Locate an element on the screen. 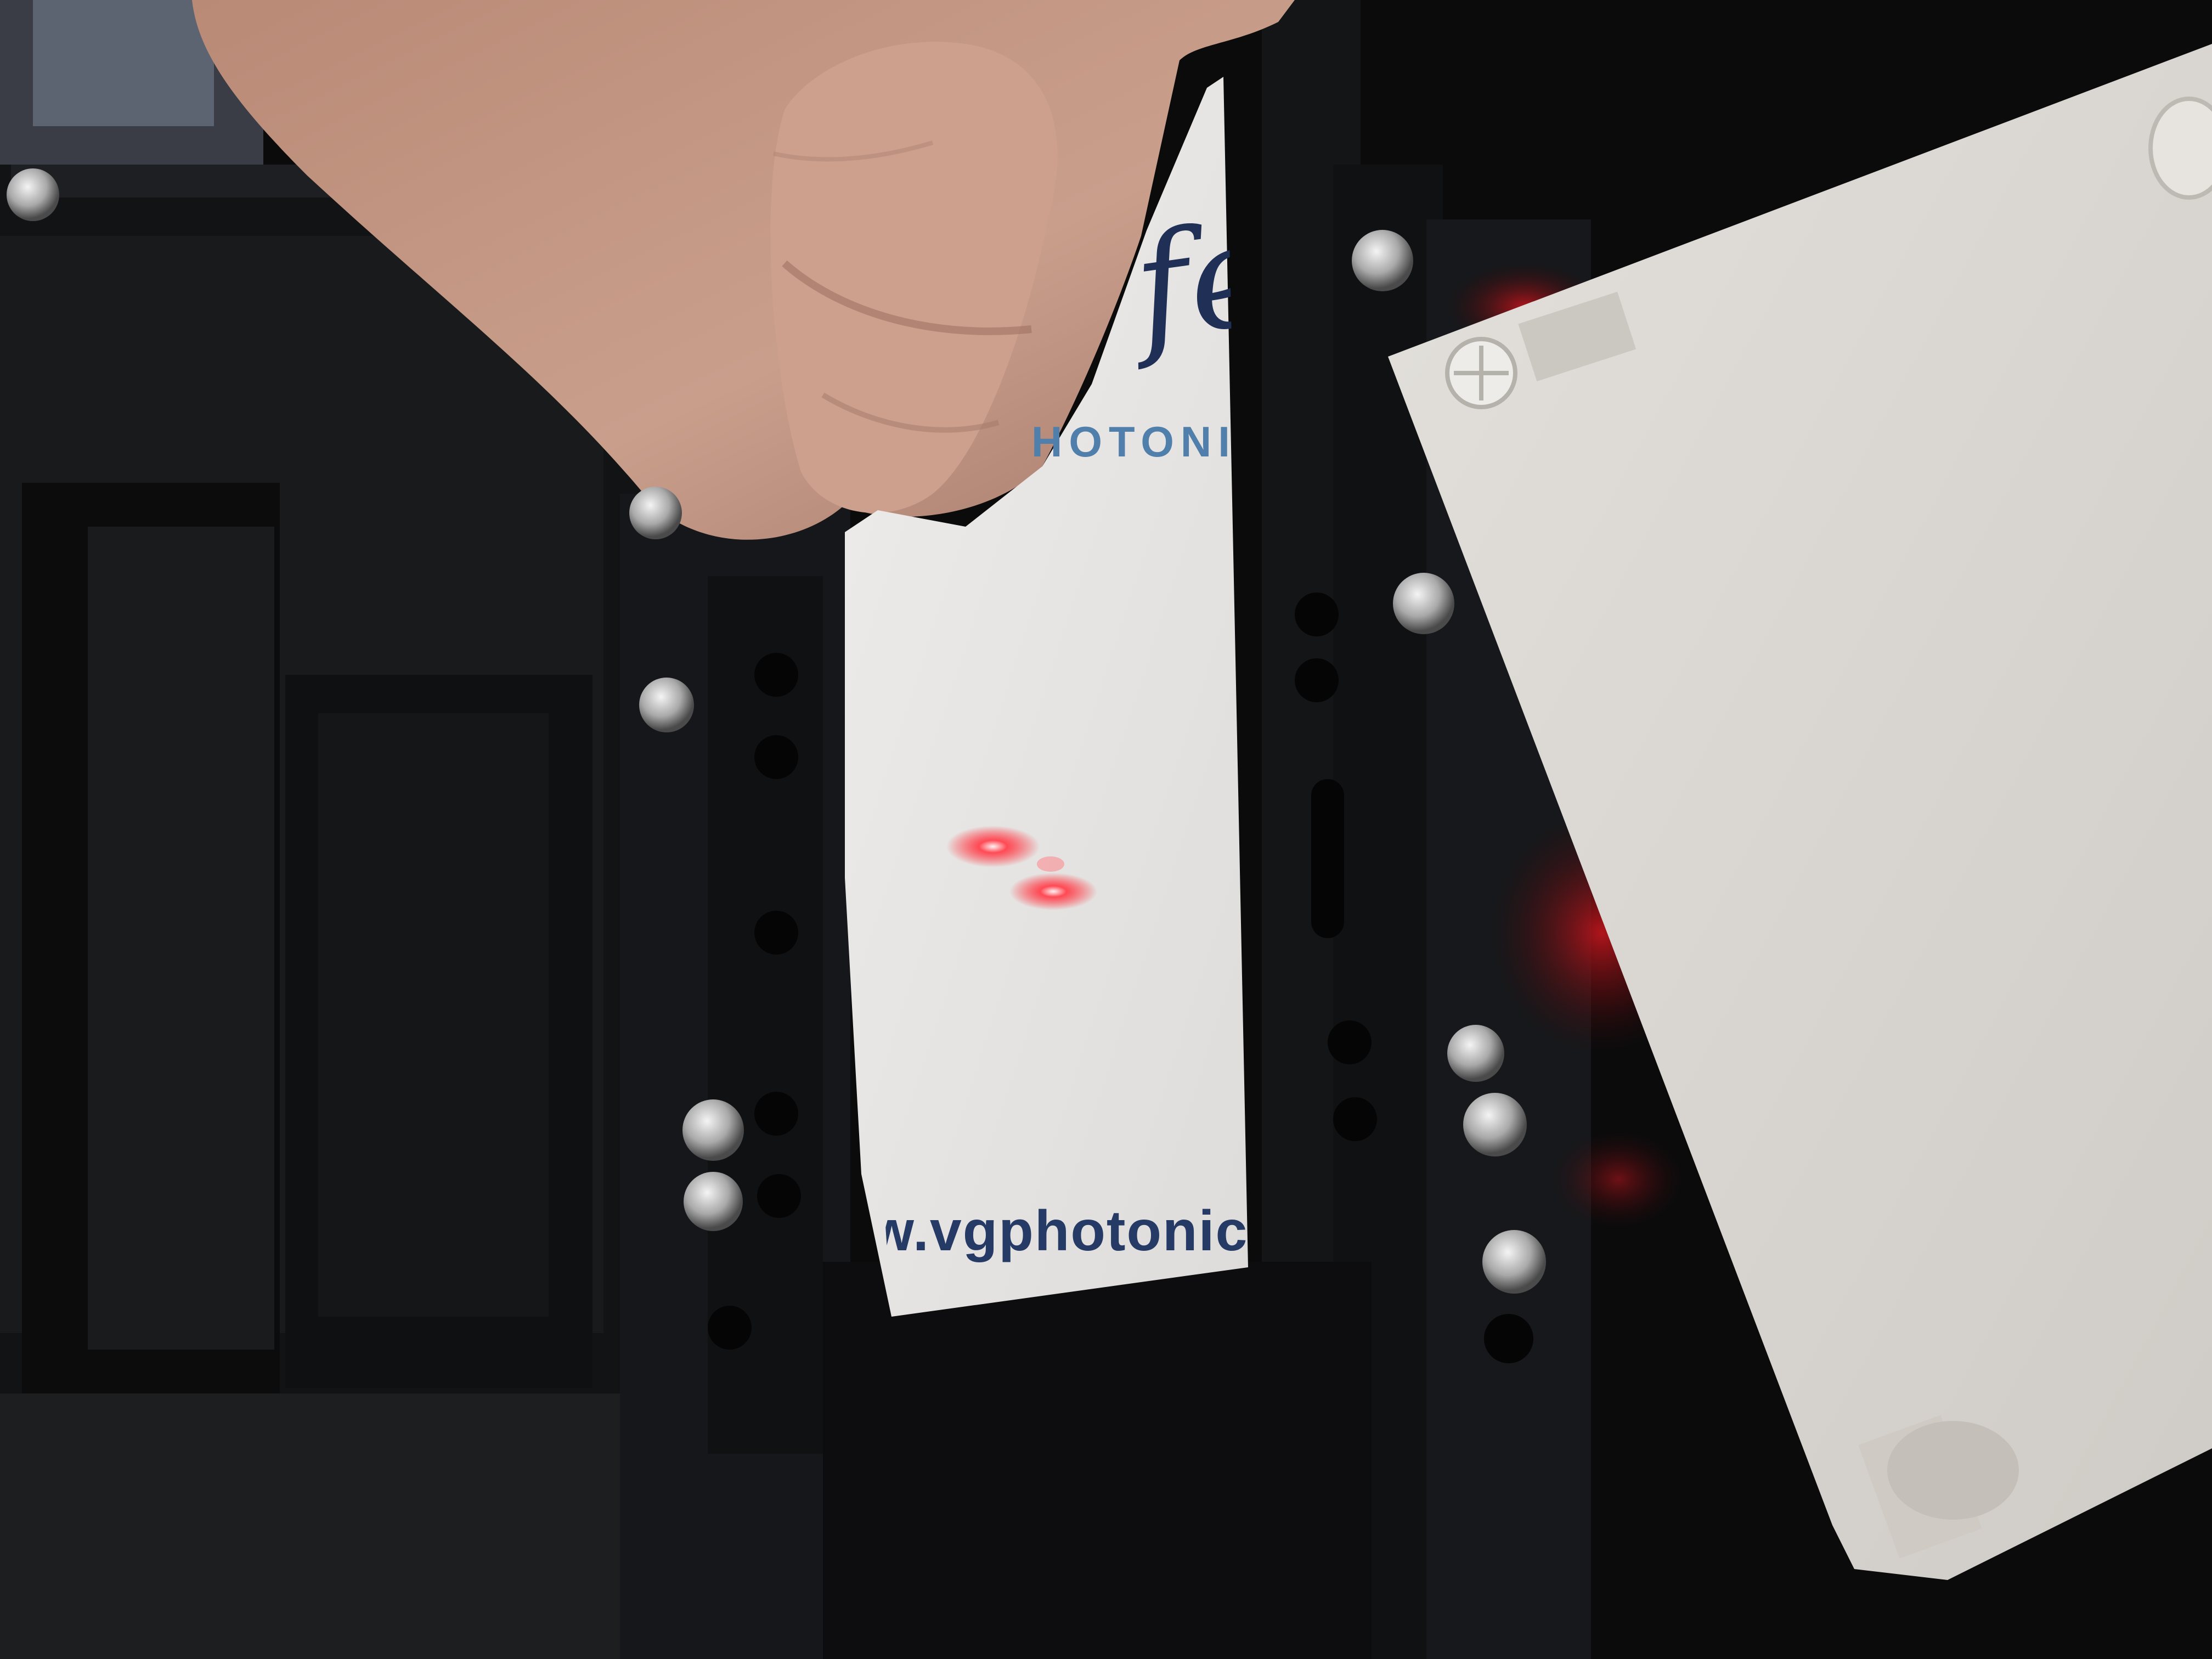 The width and height of the screenshot is (2212, 1659). room-background-light is located at coordinates (123, 63).